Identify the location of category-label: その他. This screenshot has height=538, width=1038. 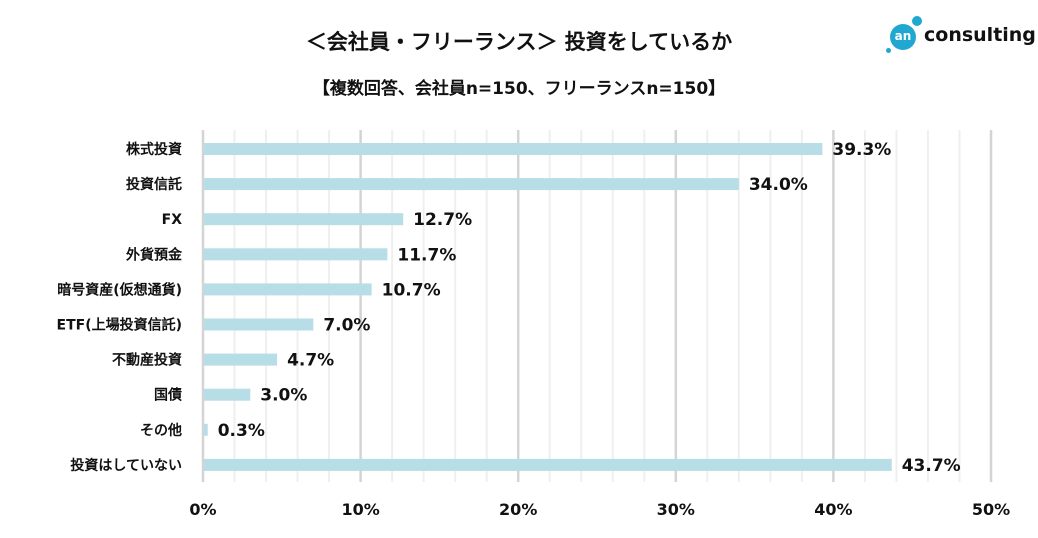
(161, 430).